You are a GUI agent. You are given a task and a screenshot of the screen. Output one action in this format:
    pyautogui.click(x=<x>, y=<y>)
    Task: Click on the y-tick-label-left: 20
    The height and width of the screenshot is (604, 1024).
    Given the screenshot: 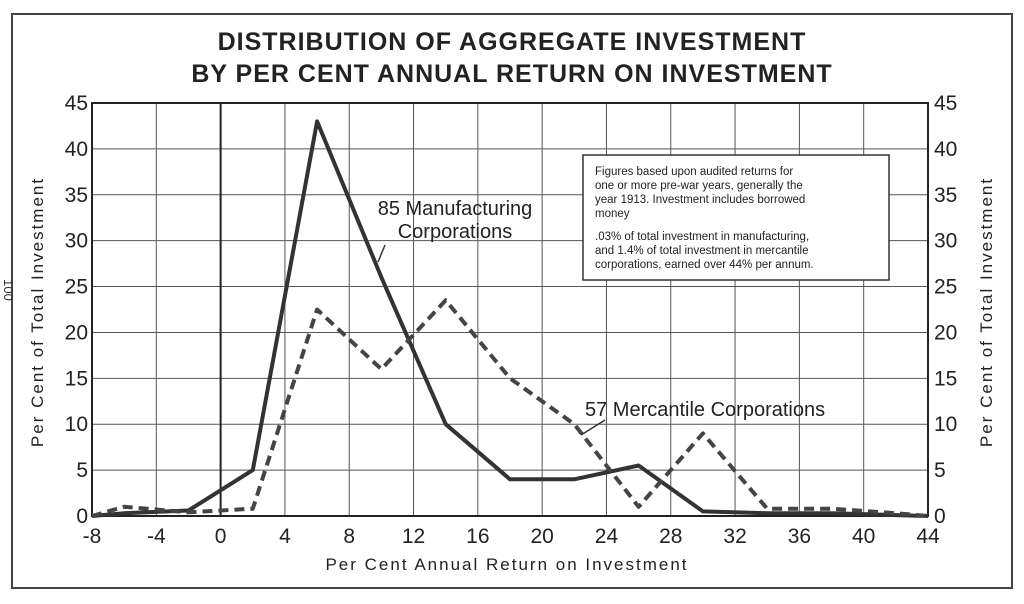 What is the action you would take?
    pyautogui.click(x=76, y=332)
    